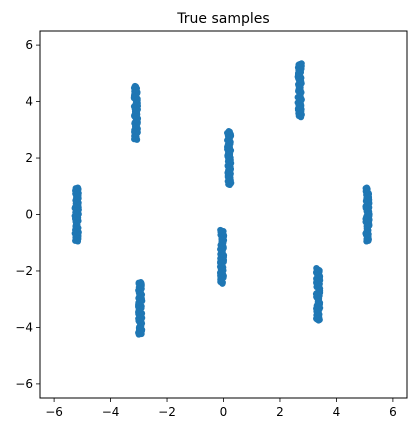 The height and width of the screenshot is (433, 419). What do you see at coordinates (29, 158) in the screenshot?
I see `y-tick-label: 2` at bounding box center [29, 158].